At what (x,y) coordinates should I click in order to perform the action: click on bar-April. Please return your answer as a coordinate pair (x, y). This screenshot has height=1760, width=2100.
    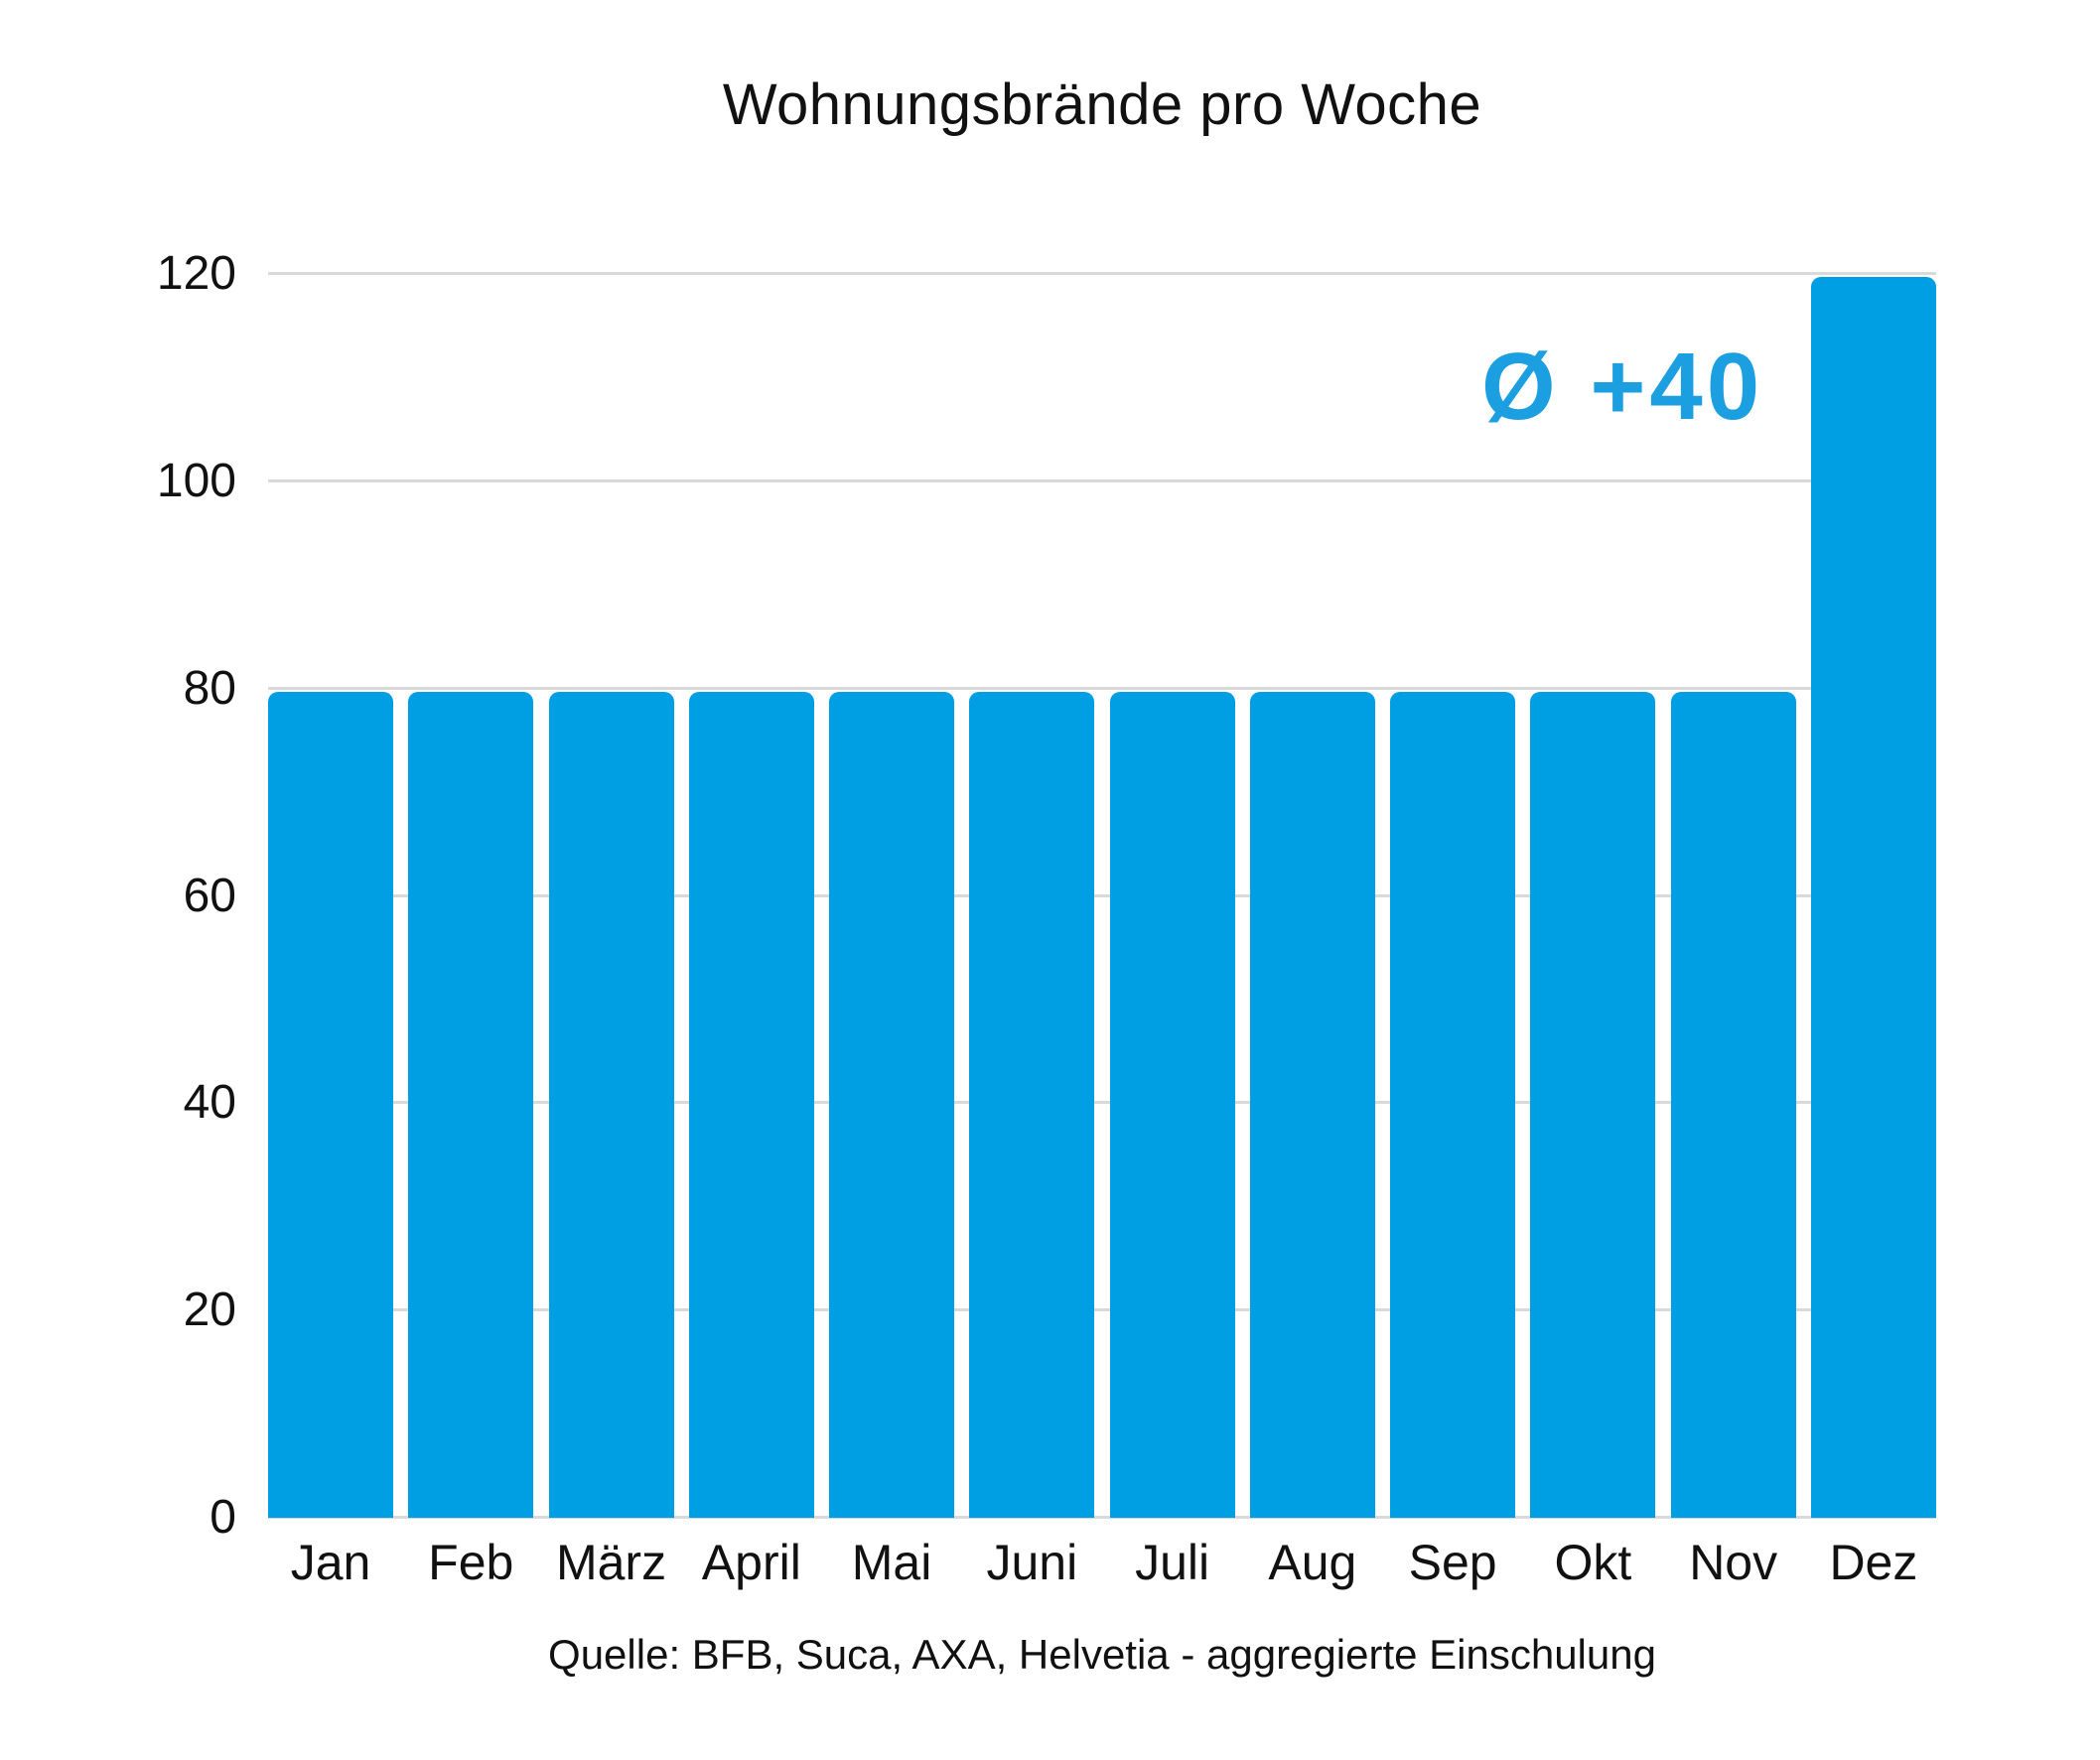
    Looking at the image, I should click on (751, 1104).